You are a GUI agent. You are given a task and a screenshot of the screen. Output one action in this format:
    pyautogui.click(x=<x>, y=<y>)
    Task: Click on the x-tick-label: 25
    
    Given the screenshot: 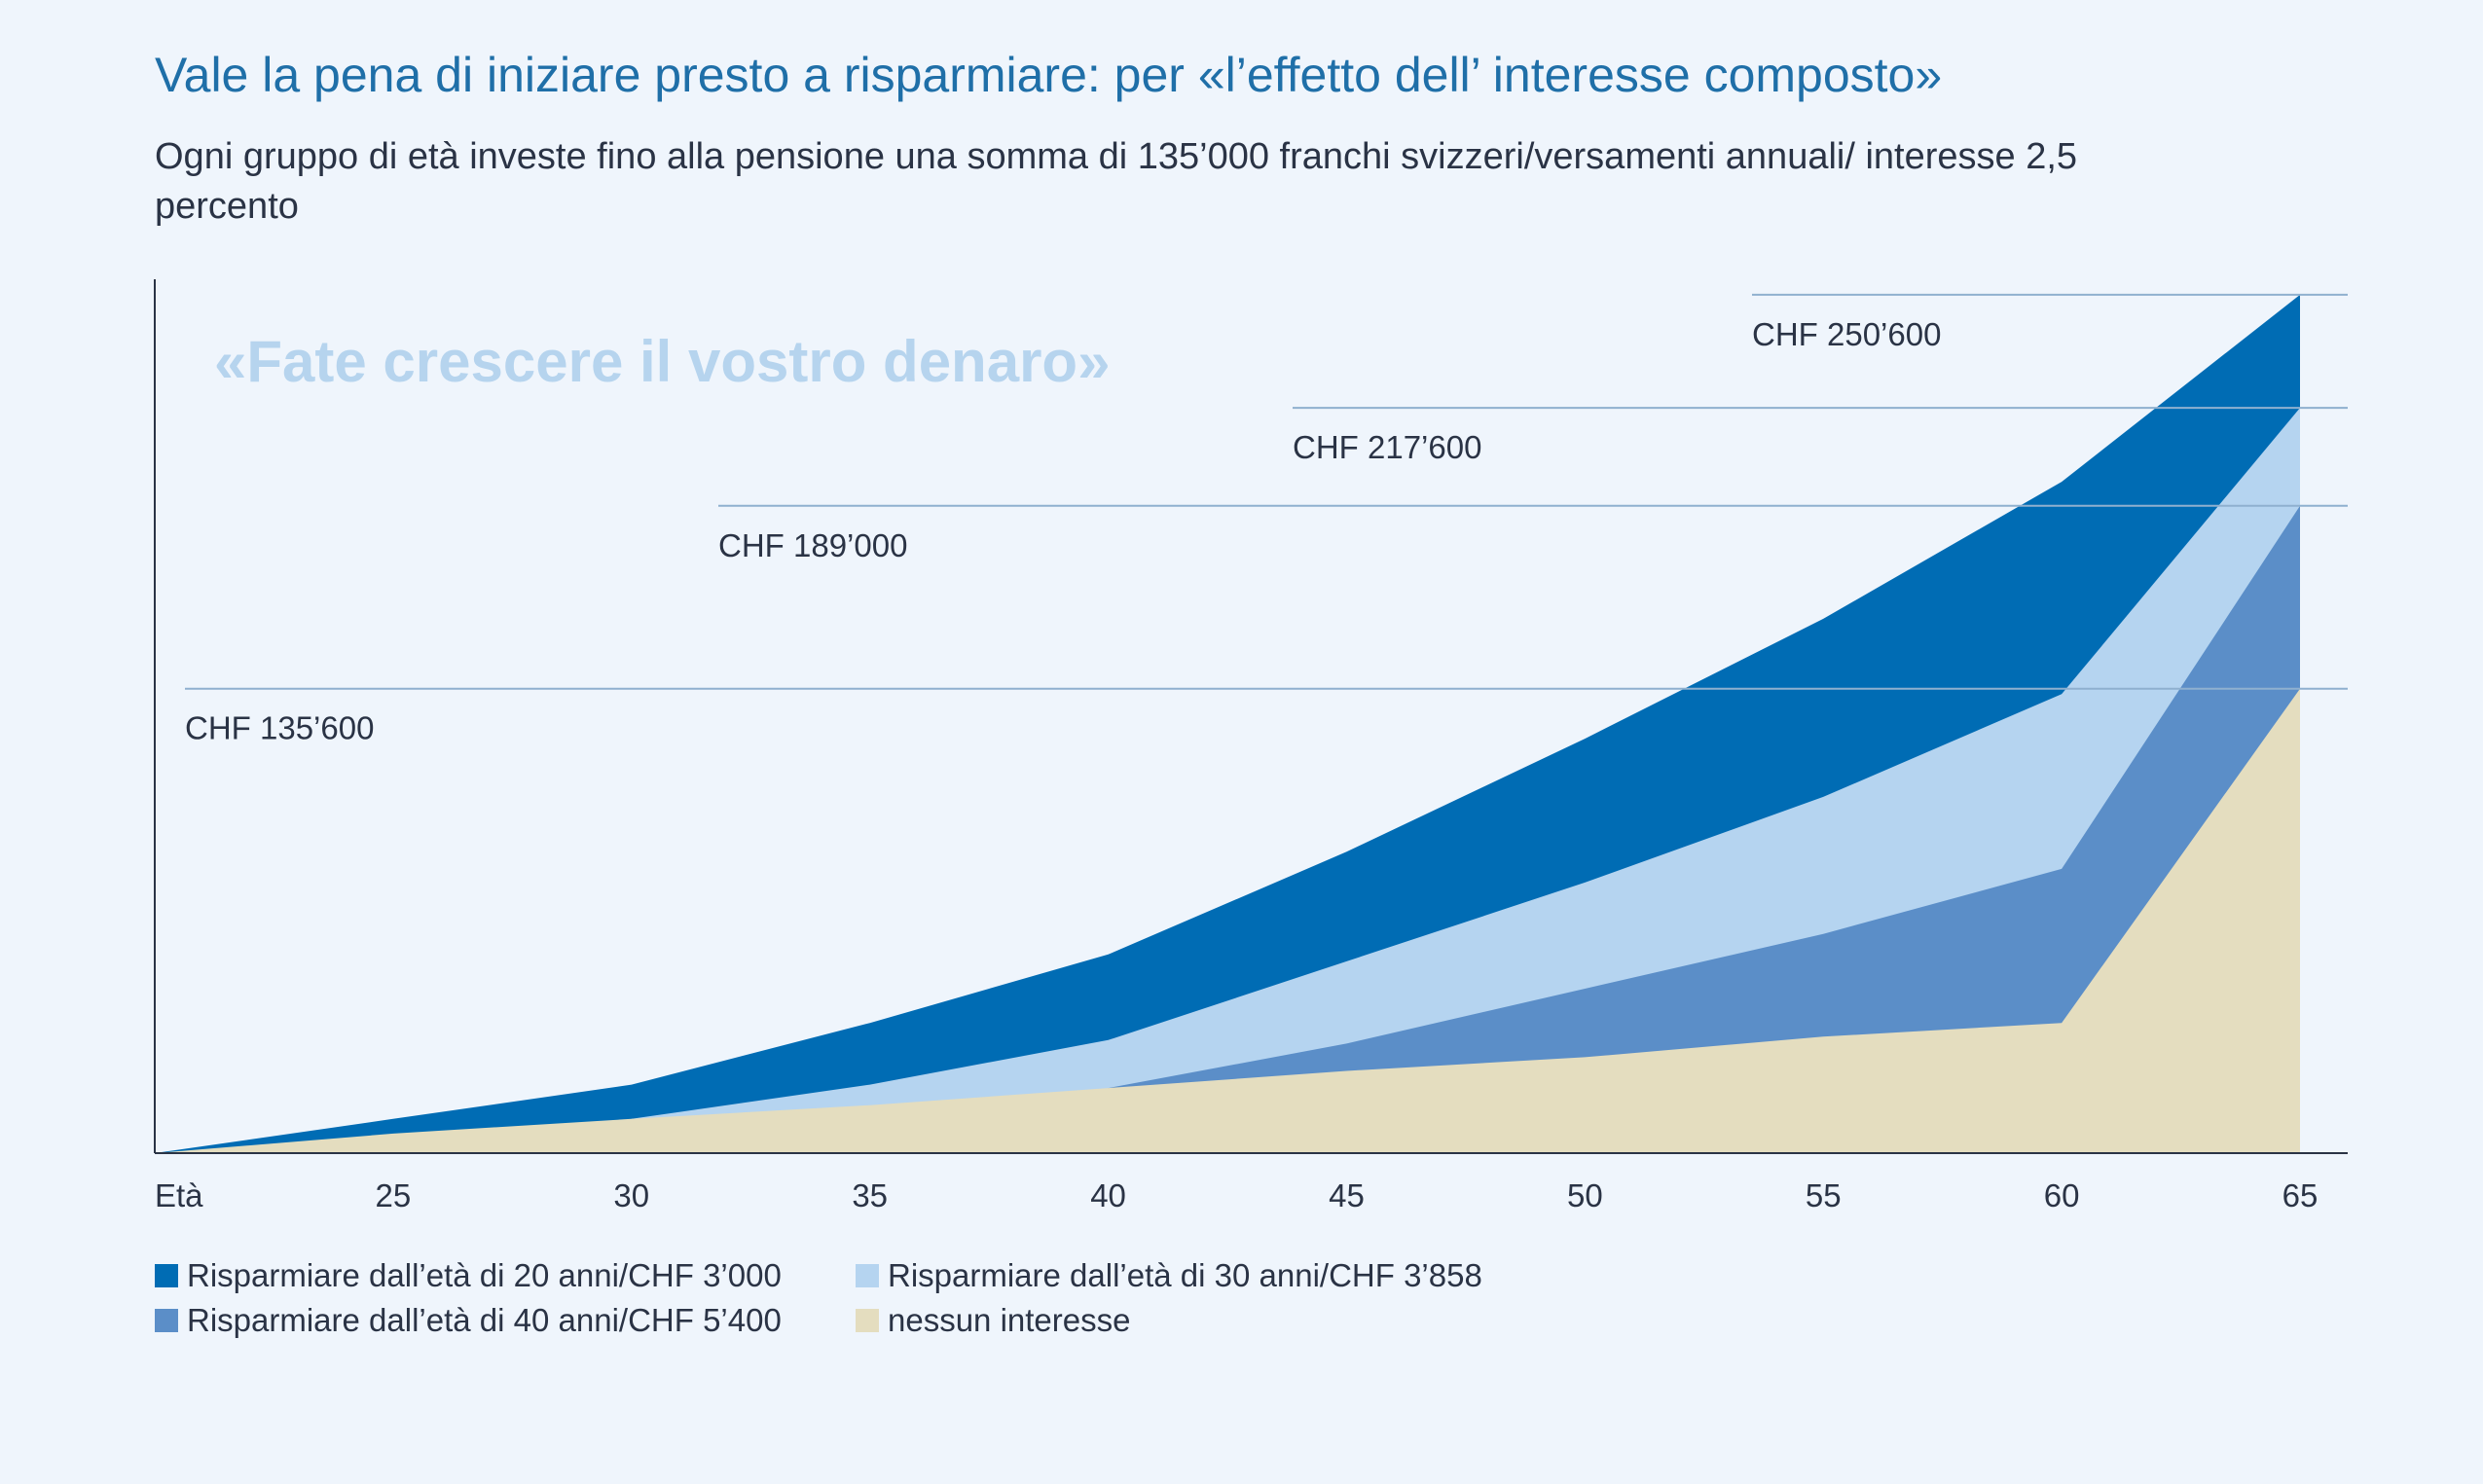 What is the action you would take?
    pyautogui.click(x=394, y=1195)
    